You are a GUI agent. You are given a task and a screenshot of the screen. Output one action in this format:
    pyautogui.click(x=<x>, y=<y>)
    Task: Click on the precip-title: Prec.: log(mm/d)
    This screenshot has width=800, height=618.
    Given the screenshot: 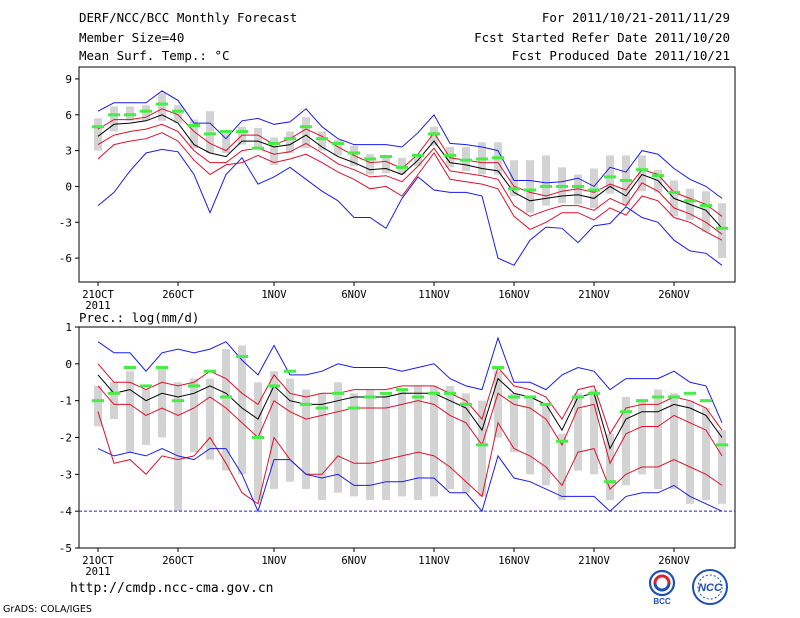 What is the action you would take?
    pyautogui.click(x=139, y=317)
    